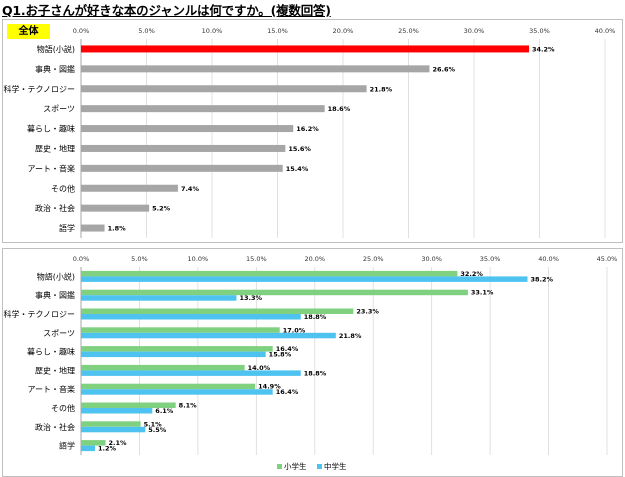 The height and width of the screenshot is (477, 625). I want to click on data-label: 13.3%, so click(250, 298).